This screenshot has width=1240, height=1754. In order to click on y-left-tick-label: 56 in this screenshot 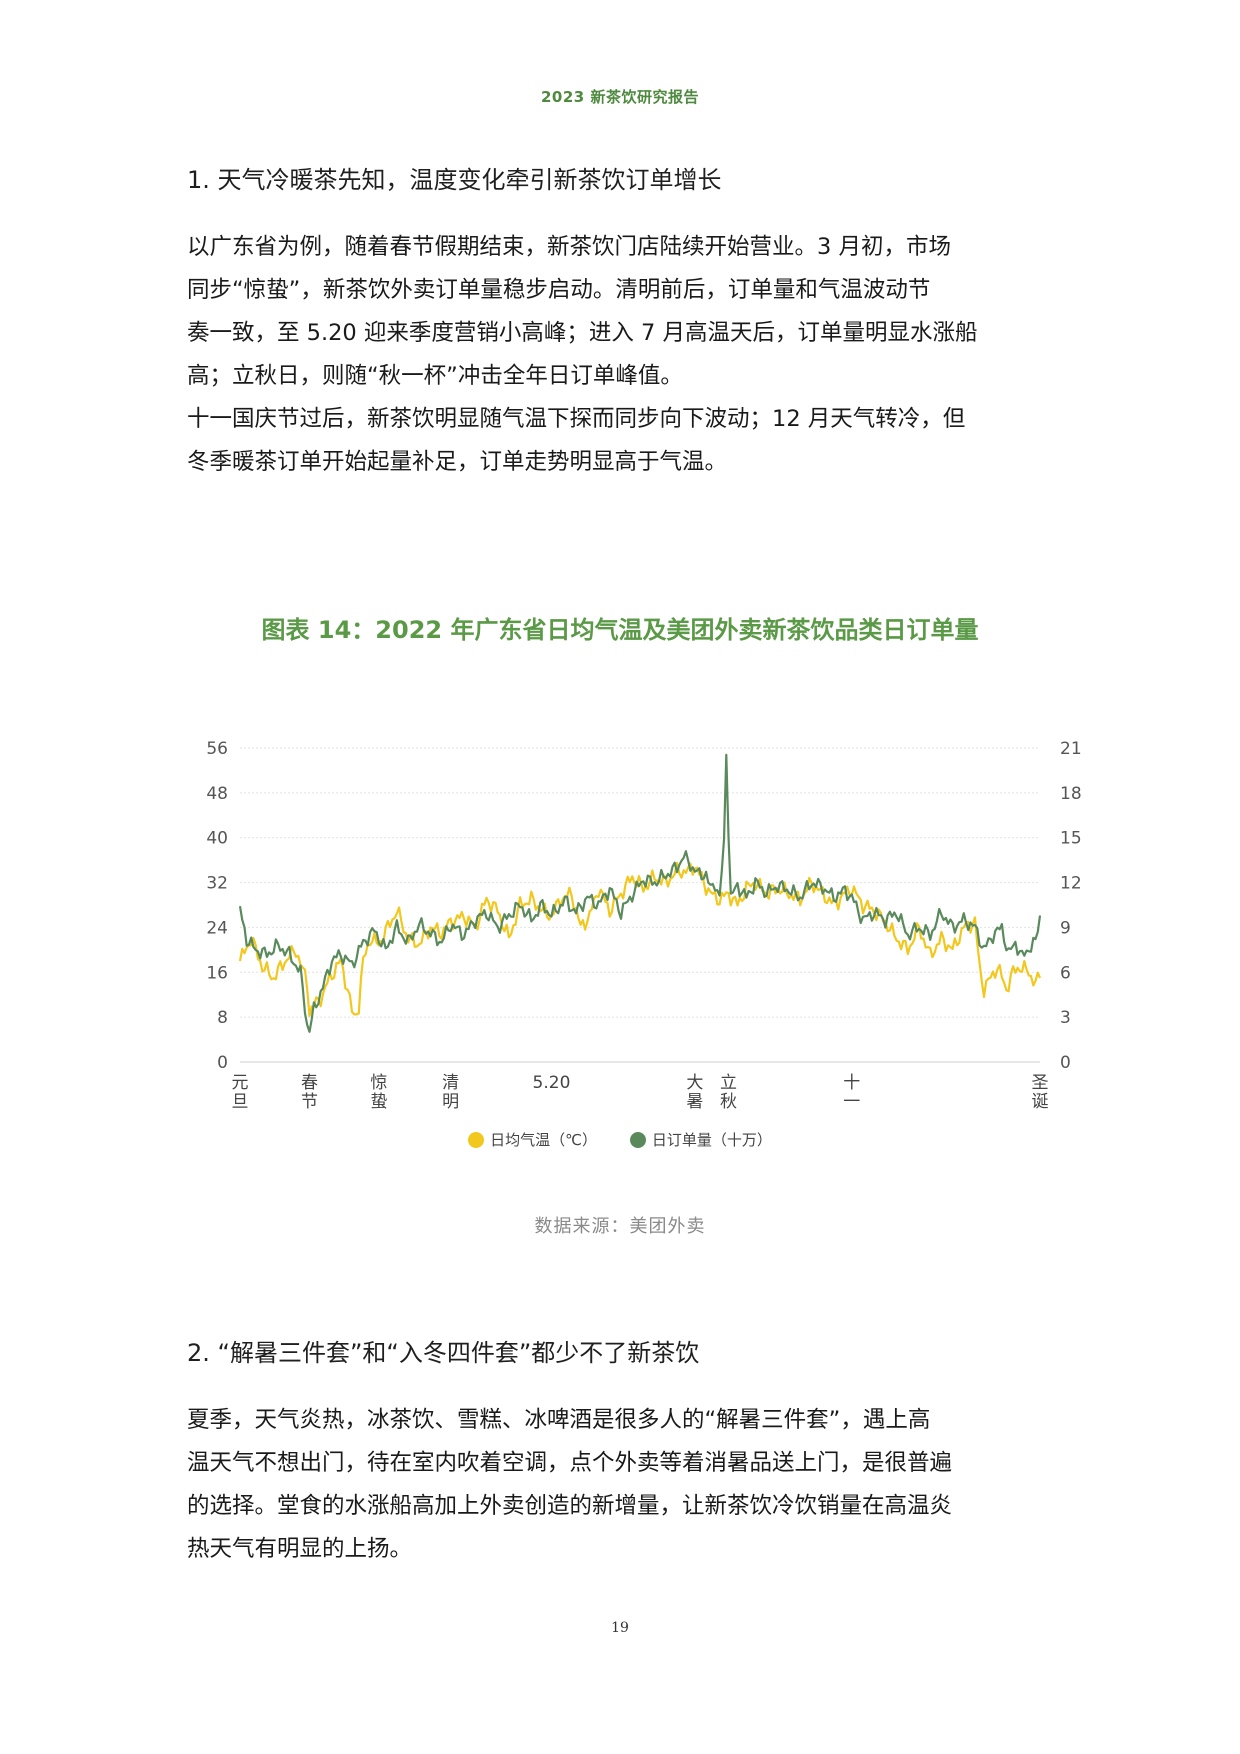, I will do `click(217, 749)`.